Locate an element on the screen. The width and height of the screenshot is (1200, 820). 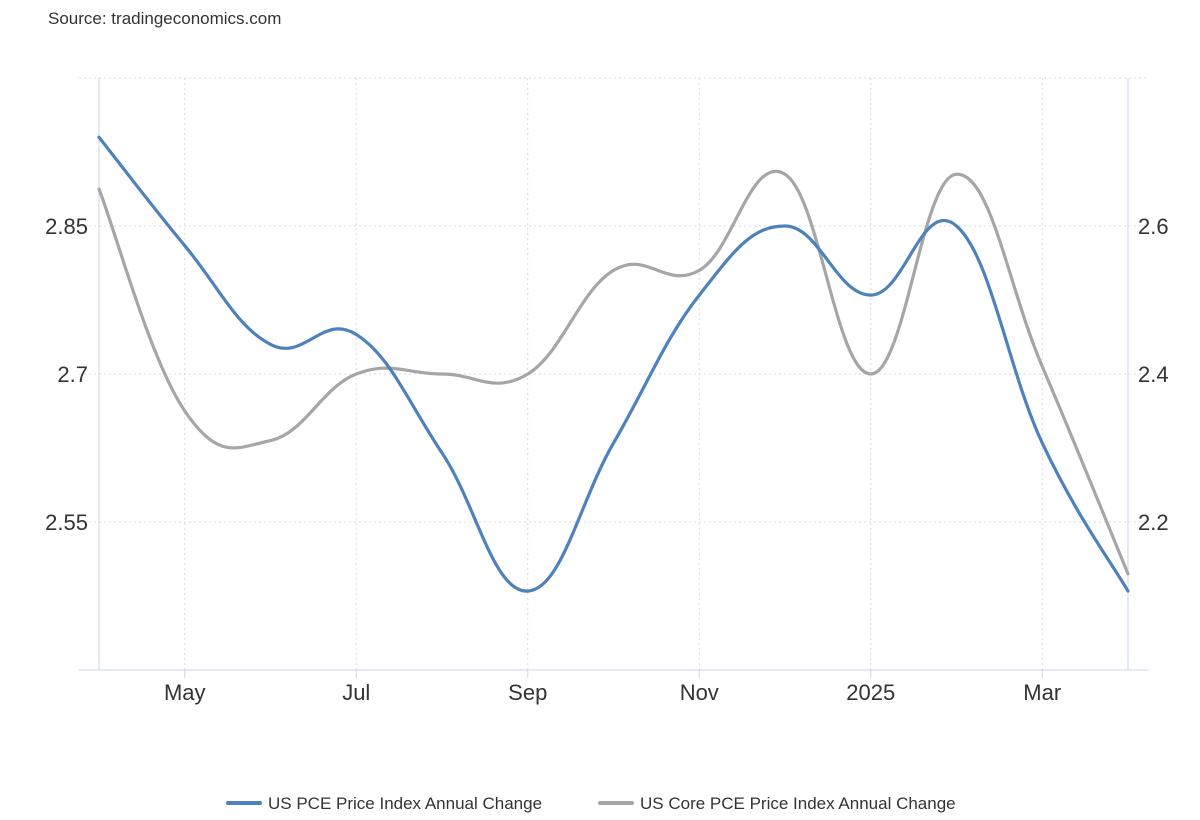
x-tick-label: Sep is located at coordinates (527, 692).